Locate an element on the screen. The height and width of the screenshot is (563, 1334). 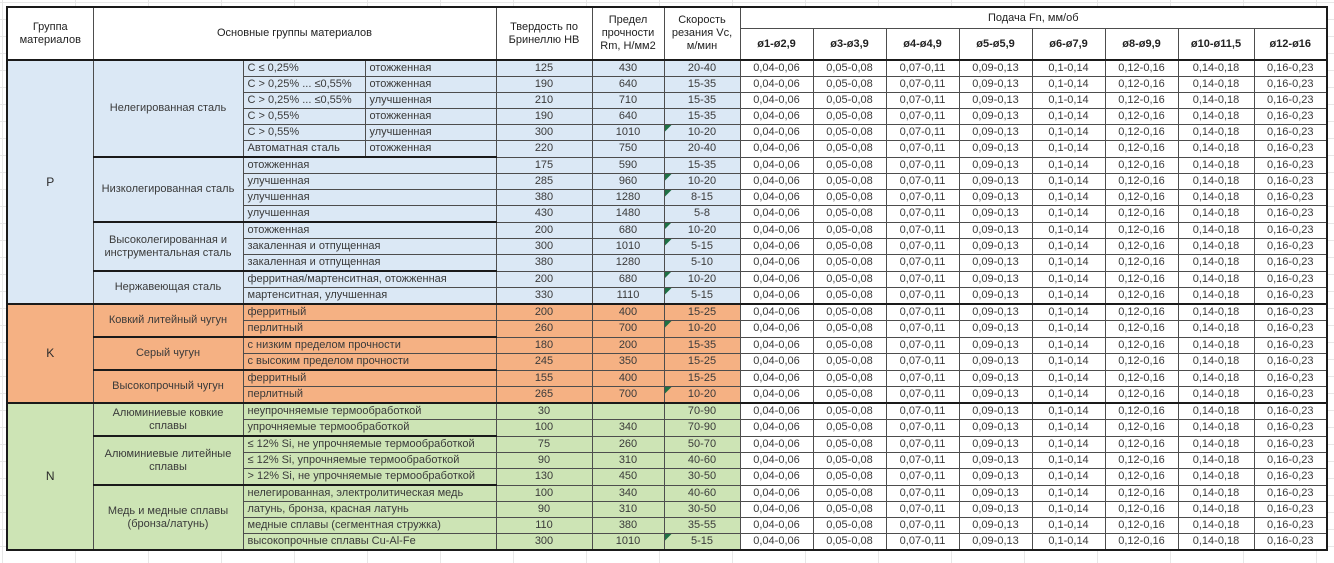
cell-cutting-speed: 5-15 is located at coordinates (702, 296).